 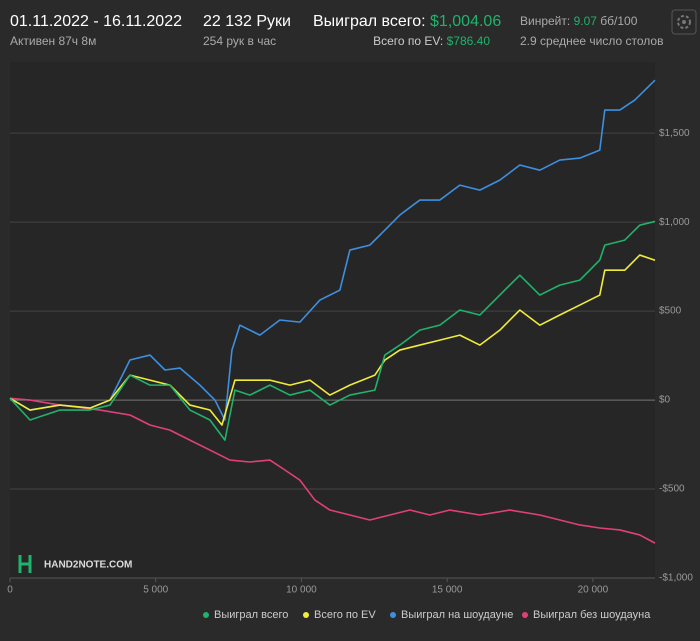 What do you see at coordinates (586, 21) in the screenshot?
I see `winrate-value: 9.07` at bounding box center [586, 21].